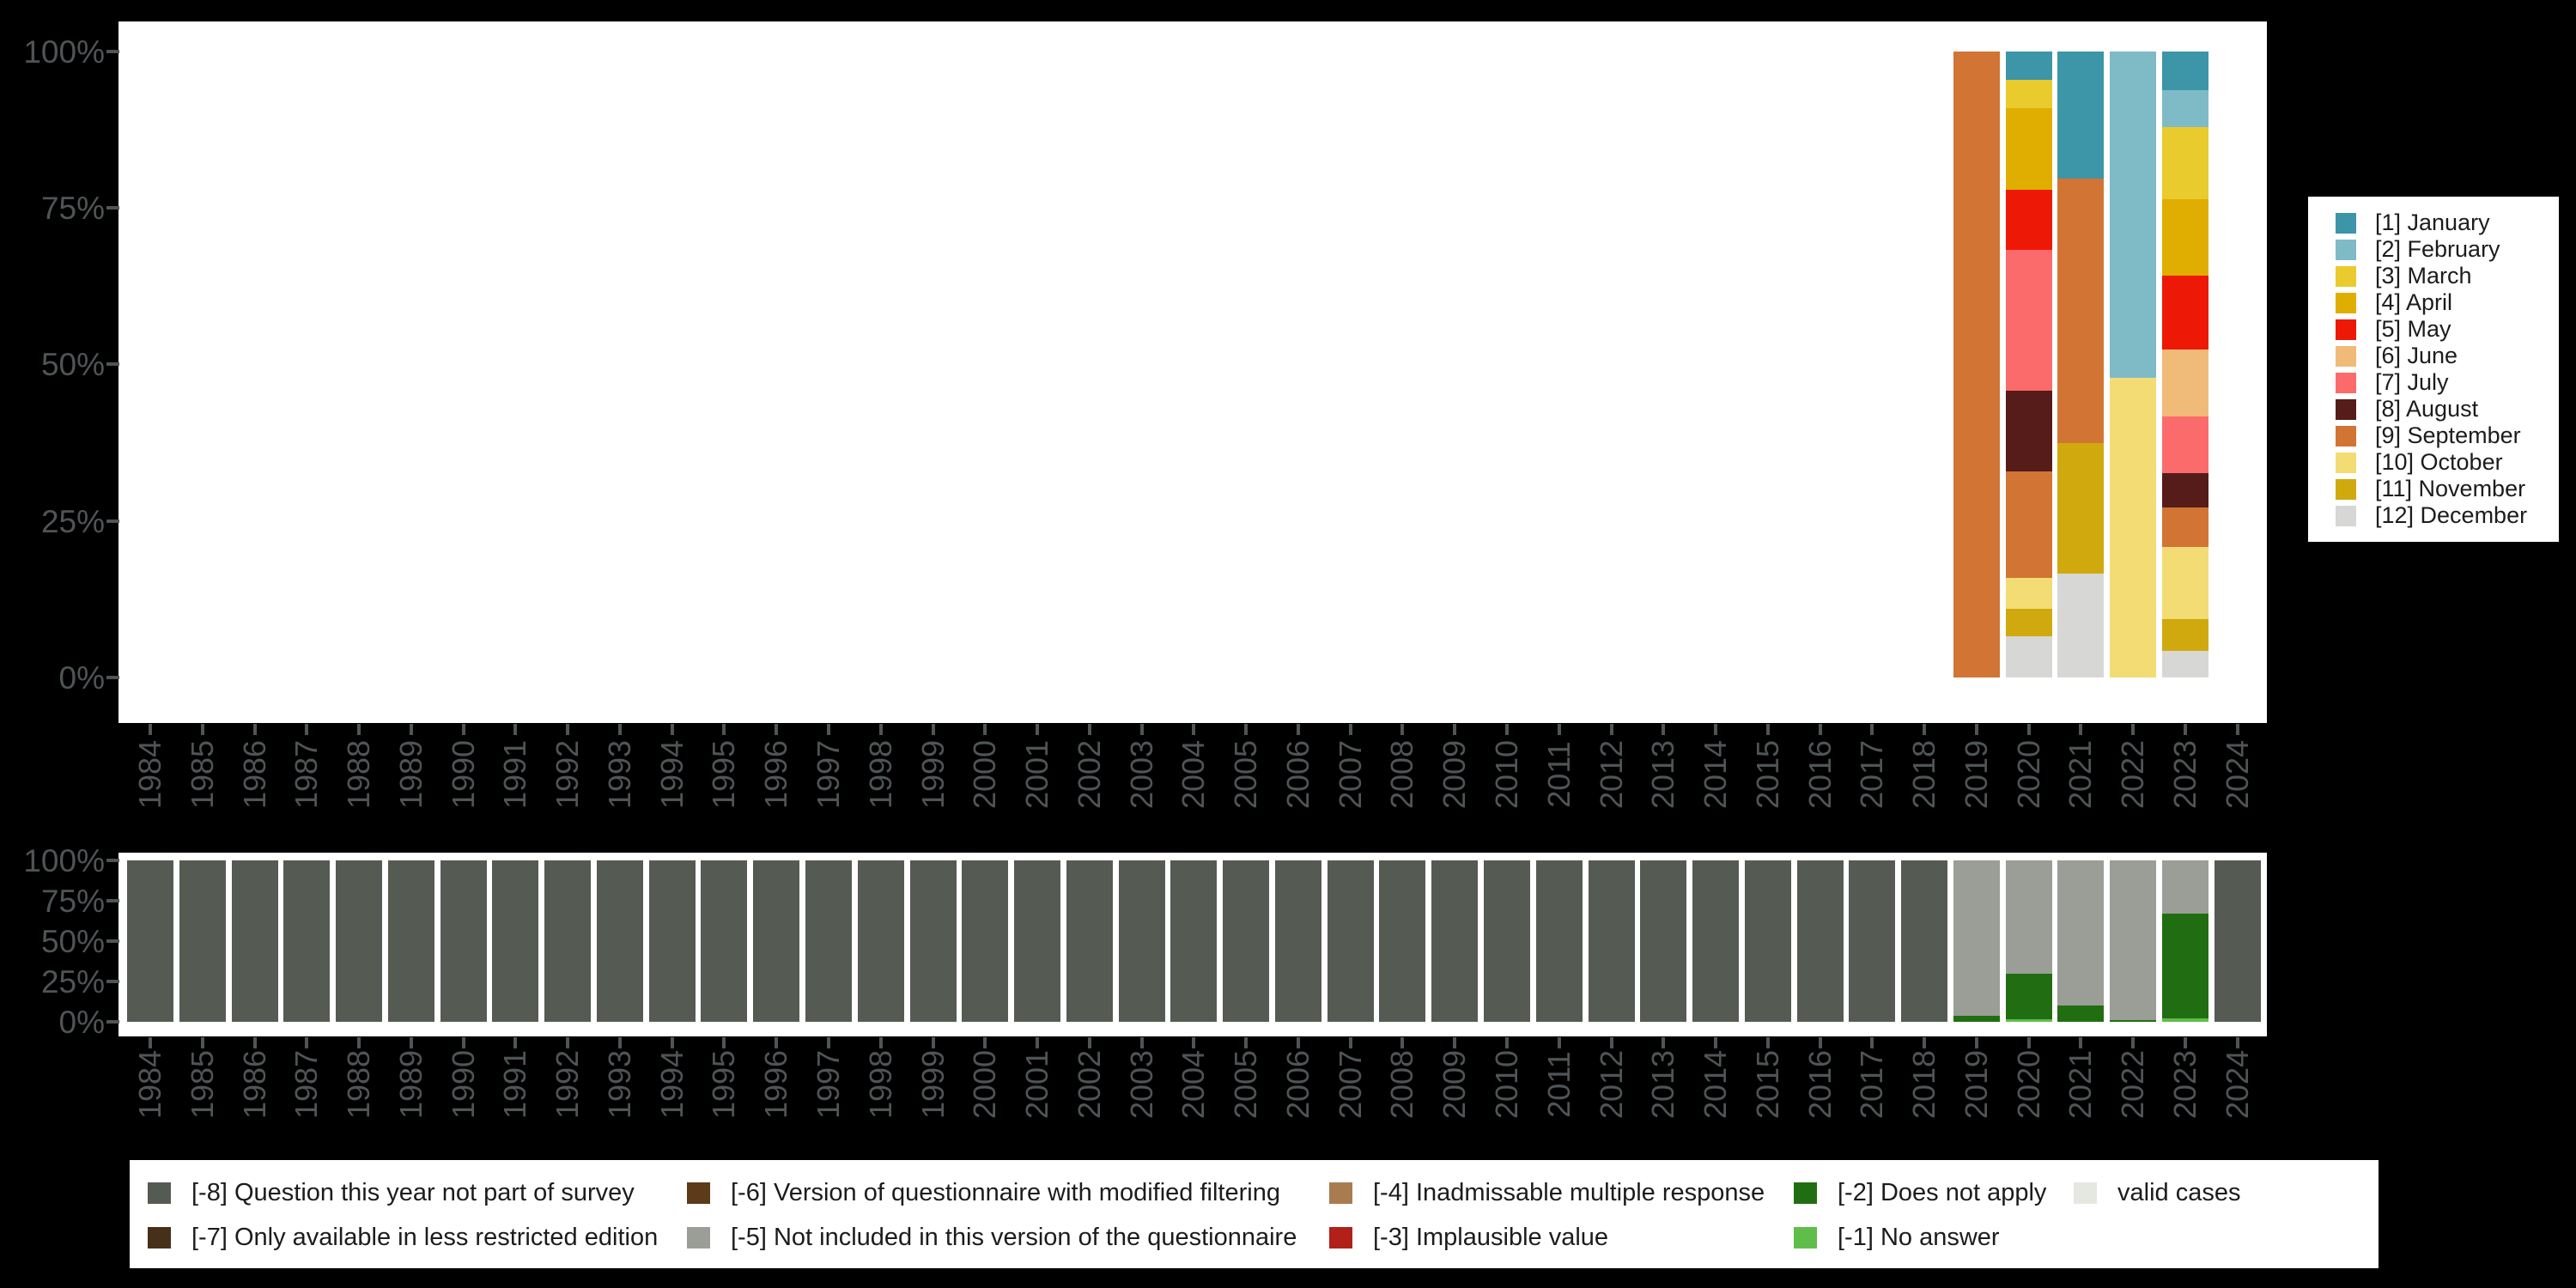 The height and width of the screenshot is (1288, 2576). I want to click on y-axis-tick-label: 0%, so click(82, 1023).